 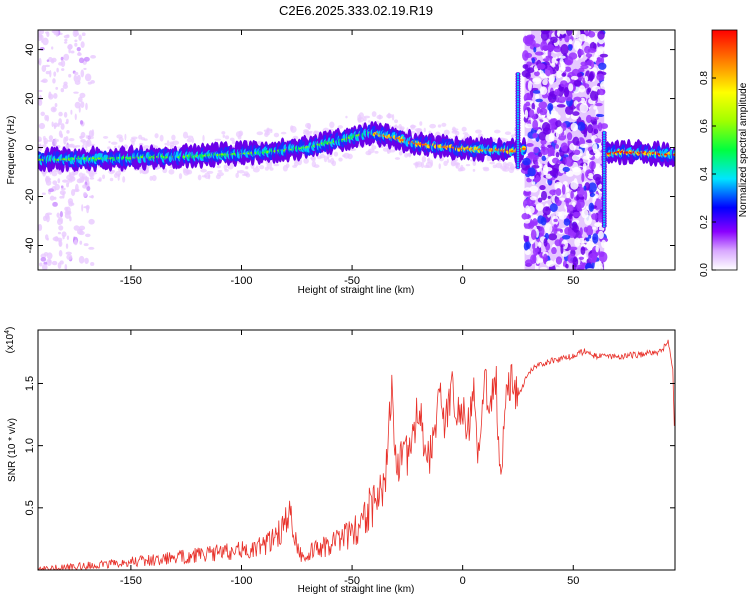 What do you see at coordinates (743, 149) in the screenshot?
I see `colorbar-label: Normalized spectral amplitude` at bounding box center [743, 149].